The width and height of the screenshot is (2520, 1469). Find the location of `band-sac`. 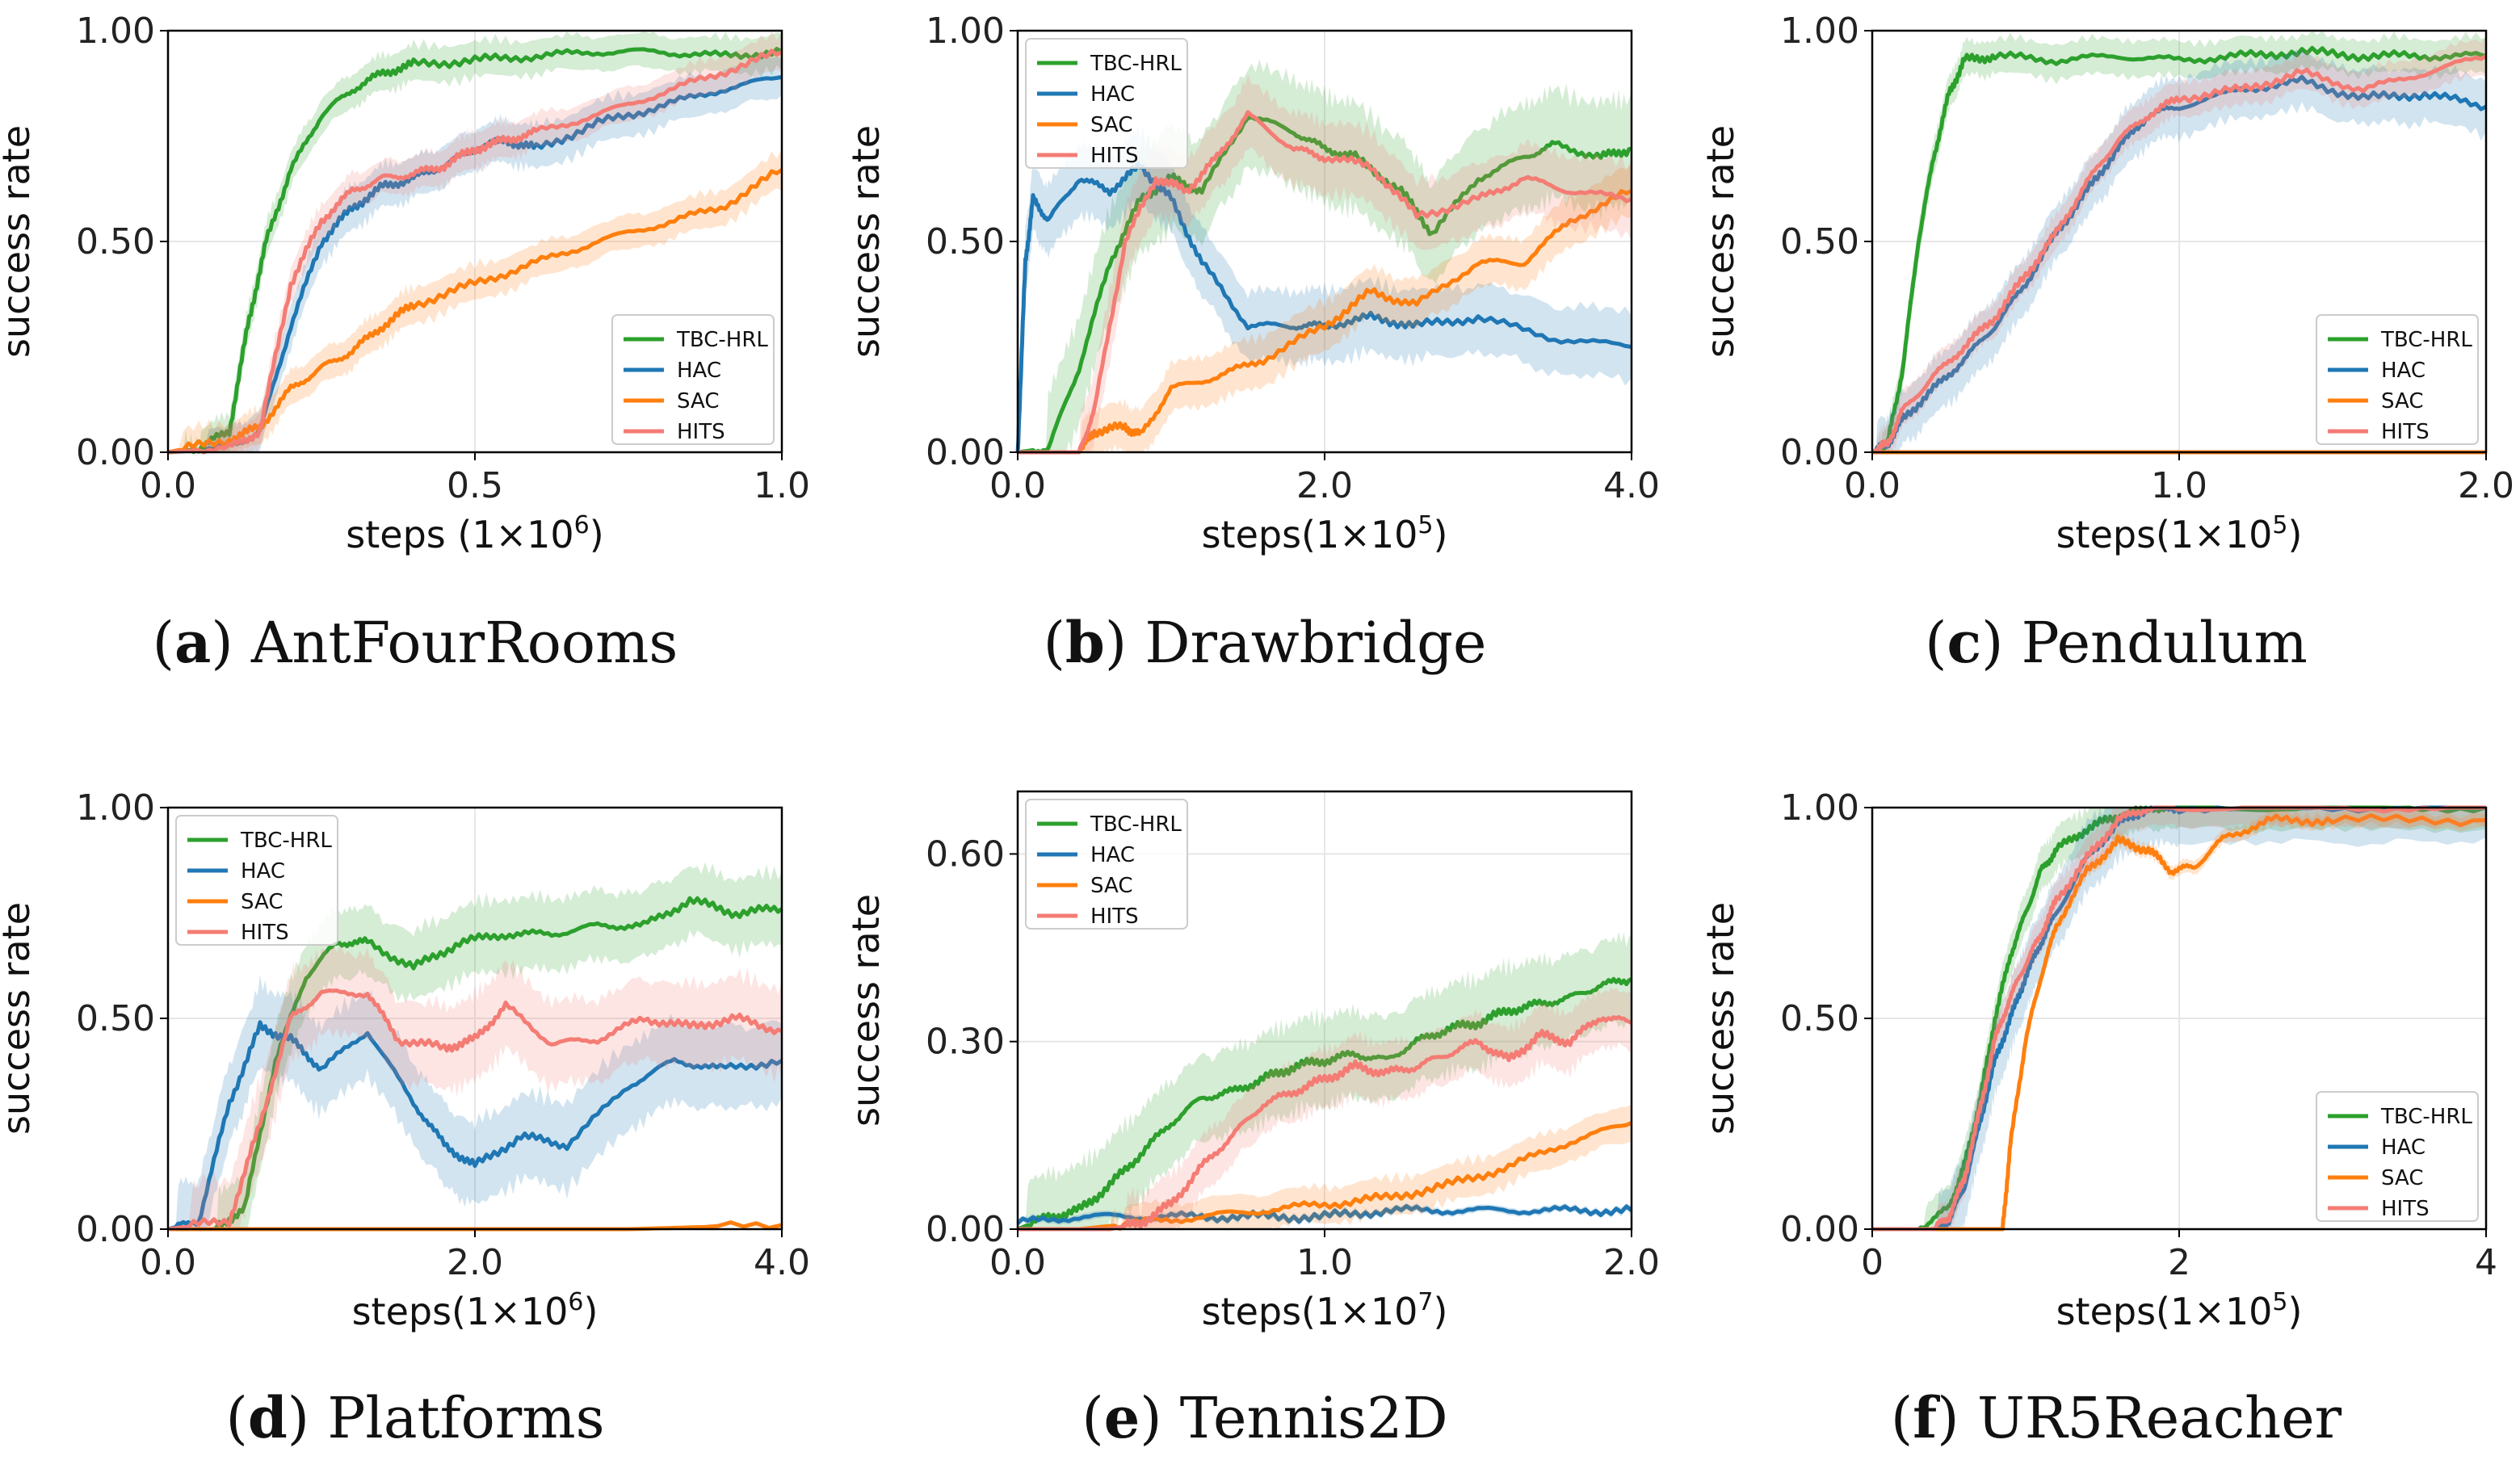

band-sac is located at coordinates (1325, 308).